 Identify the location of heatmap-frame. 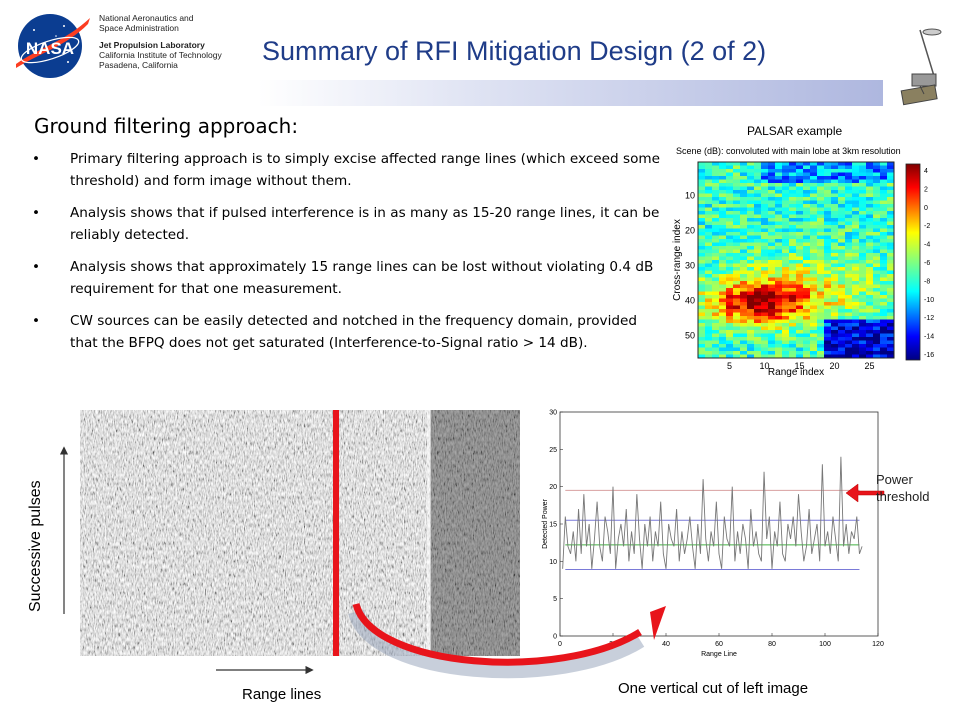
(796, 260).